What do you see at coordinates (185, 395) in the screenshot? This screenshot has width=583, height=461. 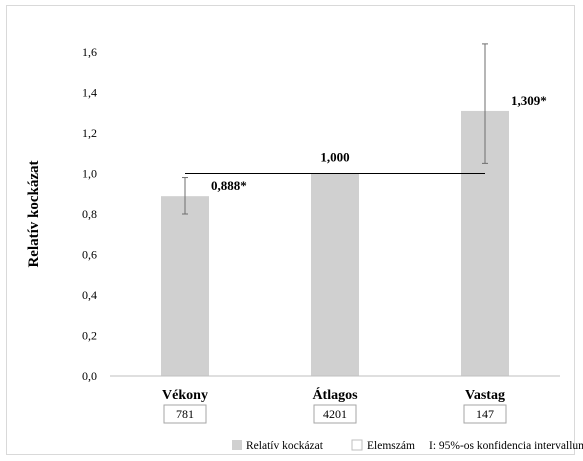 I see `category-label-0: Vékony` at bounding box center [185, 395].